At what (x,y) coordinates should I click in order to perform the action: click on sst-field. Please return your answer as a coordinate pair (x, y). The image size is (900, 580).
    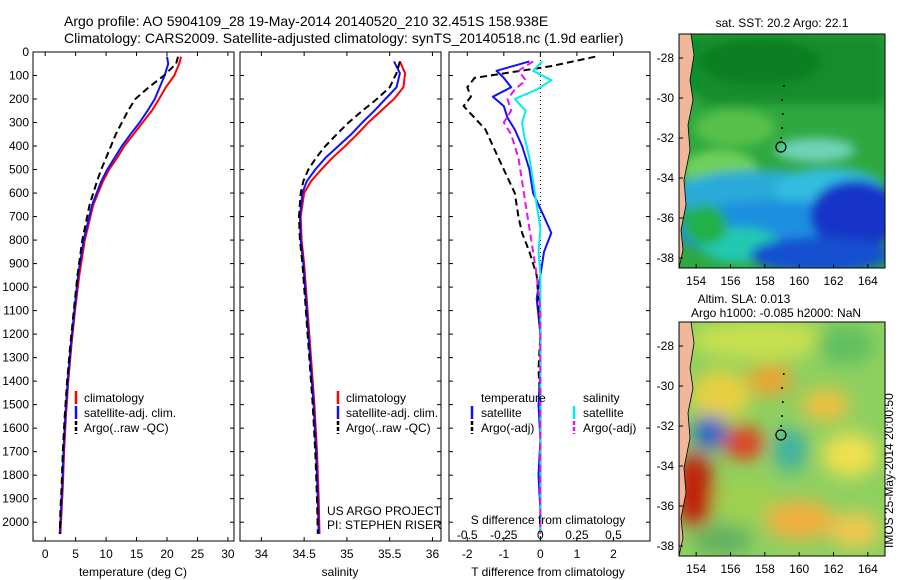
    Looking at the image, I should click on (782, 151).